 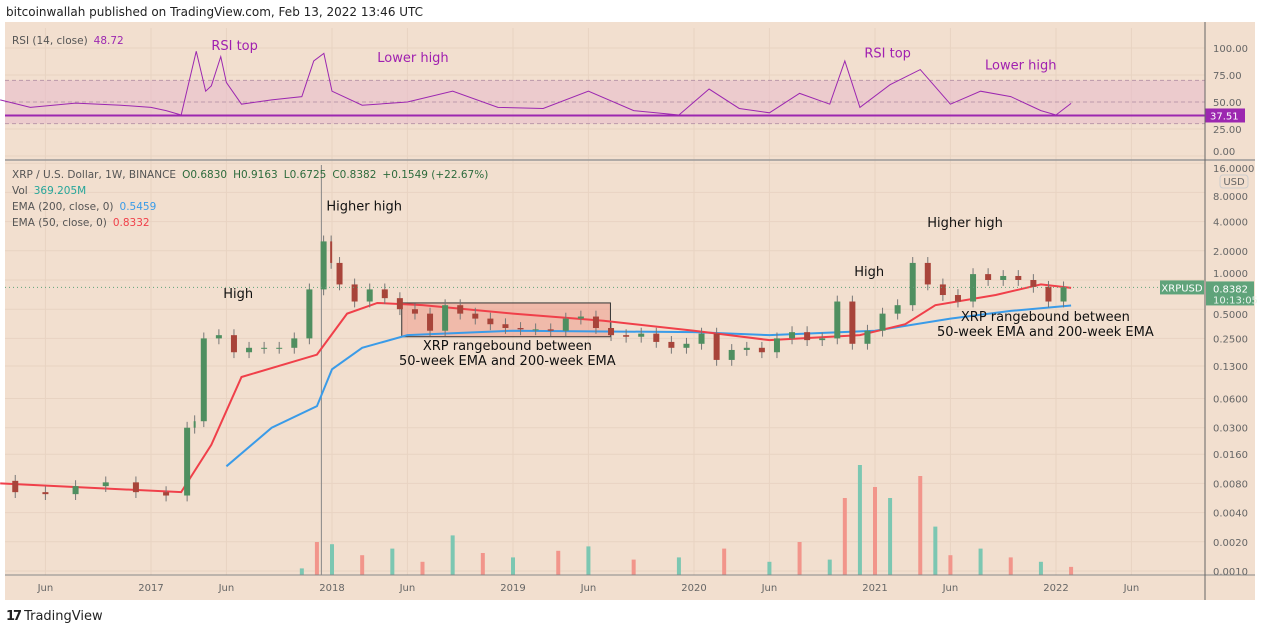 I want to click on tradingview-logo: 17 TradingView, so click(x=54, y=616).